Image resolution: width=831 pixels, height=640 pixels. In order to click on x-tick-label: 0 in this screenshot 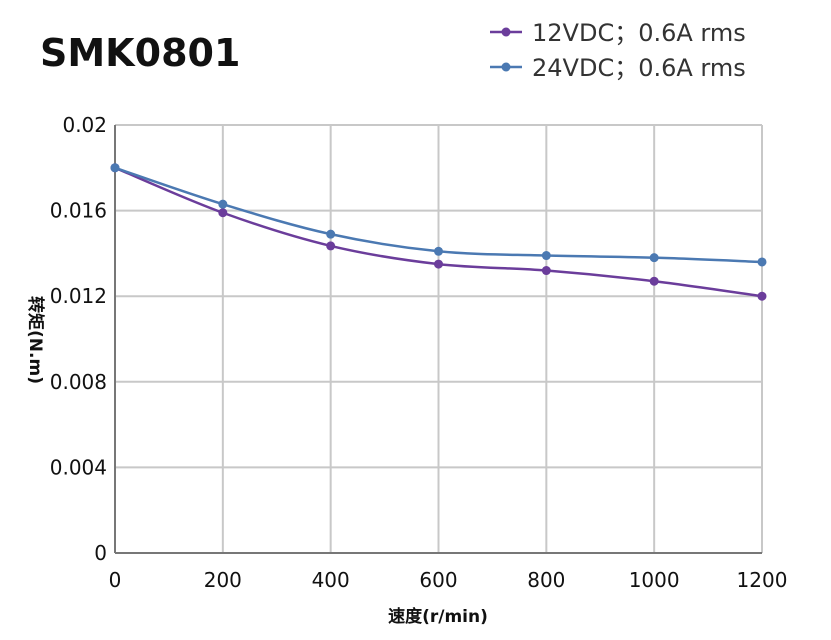, I will do `click(115, 580)`.